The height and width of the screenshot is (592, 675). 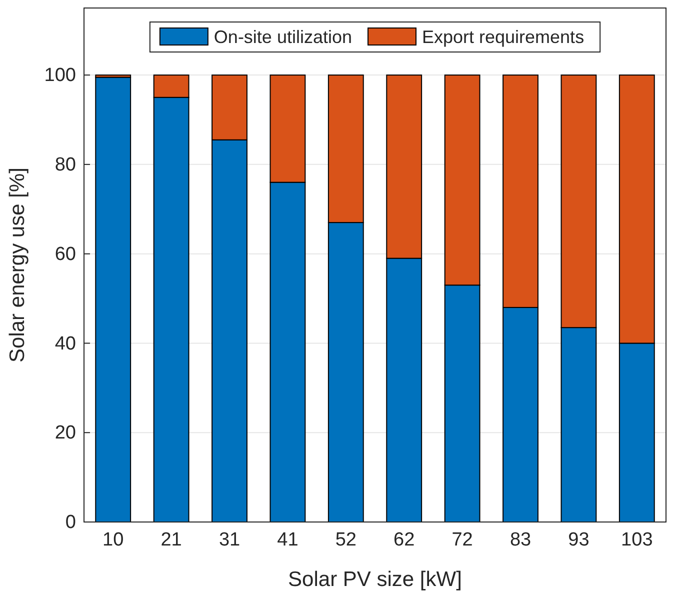 I want to click on y-tick-label: 20, so click(x=65, y=433).